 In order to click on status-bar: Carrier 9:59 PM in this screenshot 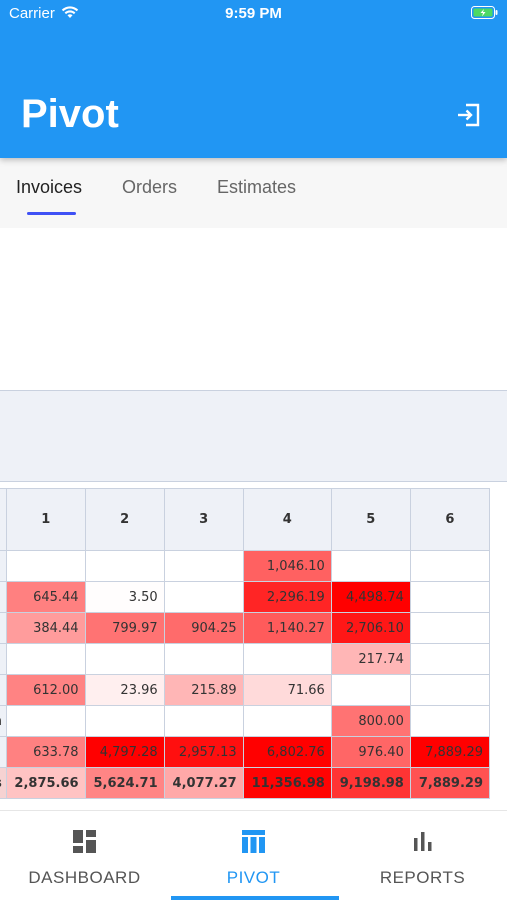, I will do `click(253, 15)`.